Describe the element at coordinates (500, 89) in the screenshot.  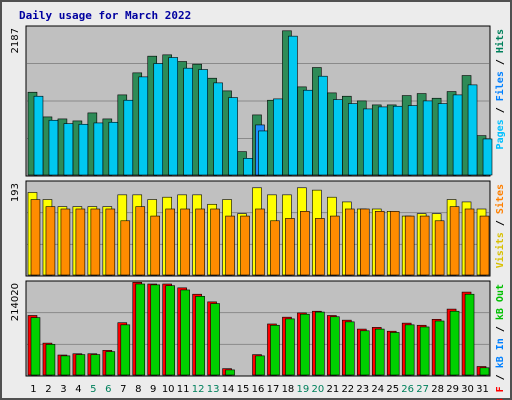
I see `axis-label-pages-files-hits: Pages / Files / Hits` at that location.